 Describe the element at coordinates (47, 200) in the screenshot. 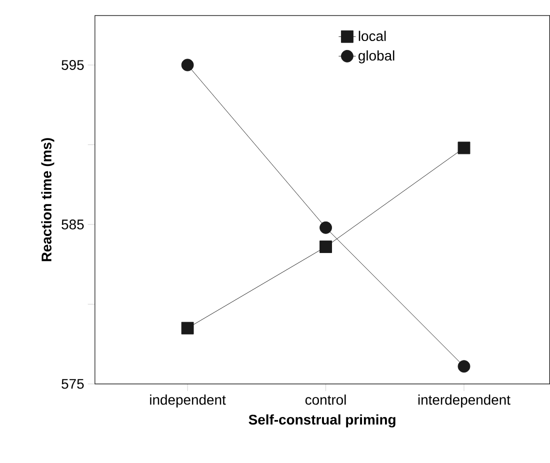

I see `y-axis-title: Reaction time (ms)` at that location.